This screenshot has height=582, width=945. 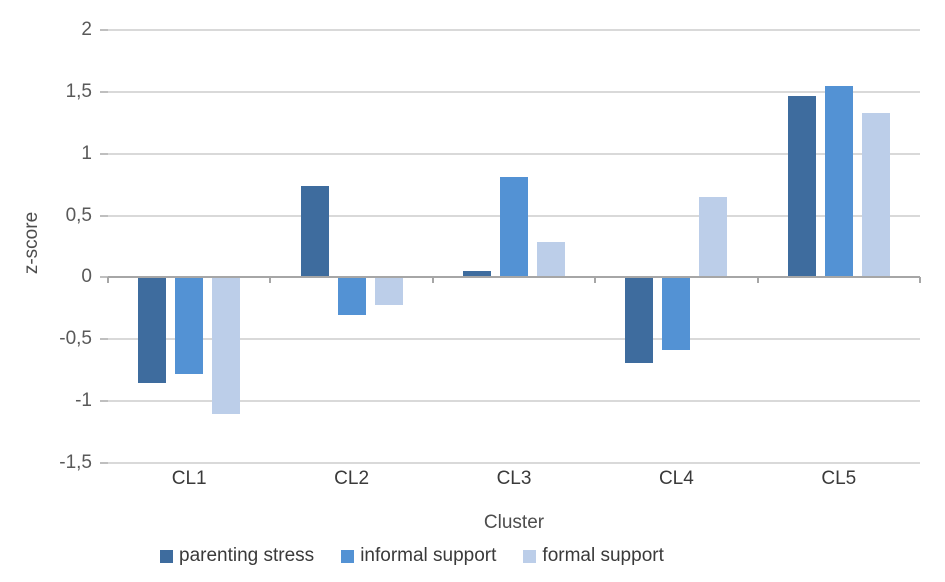 What do you see at coordinates (838, 181) in the screenshot?
I see `bar-cl5-informal-support` at bounding box center [838, 181].